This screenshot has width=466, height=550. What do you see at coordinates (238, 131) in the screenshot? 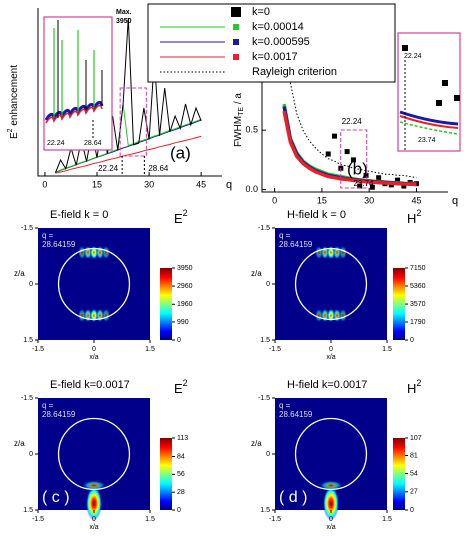
I see `y-axis-label-main: FWHM` at bounding box center [238, 131].